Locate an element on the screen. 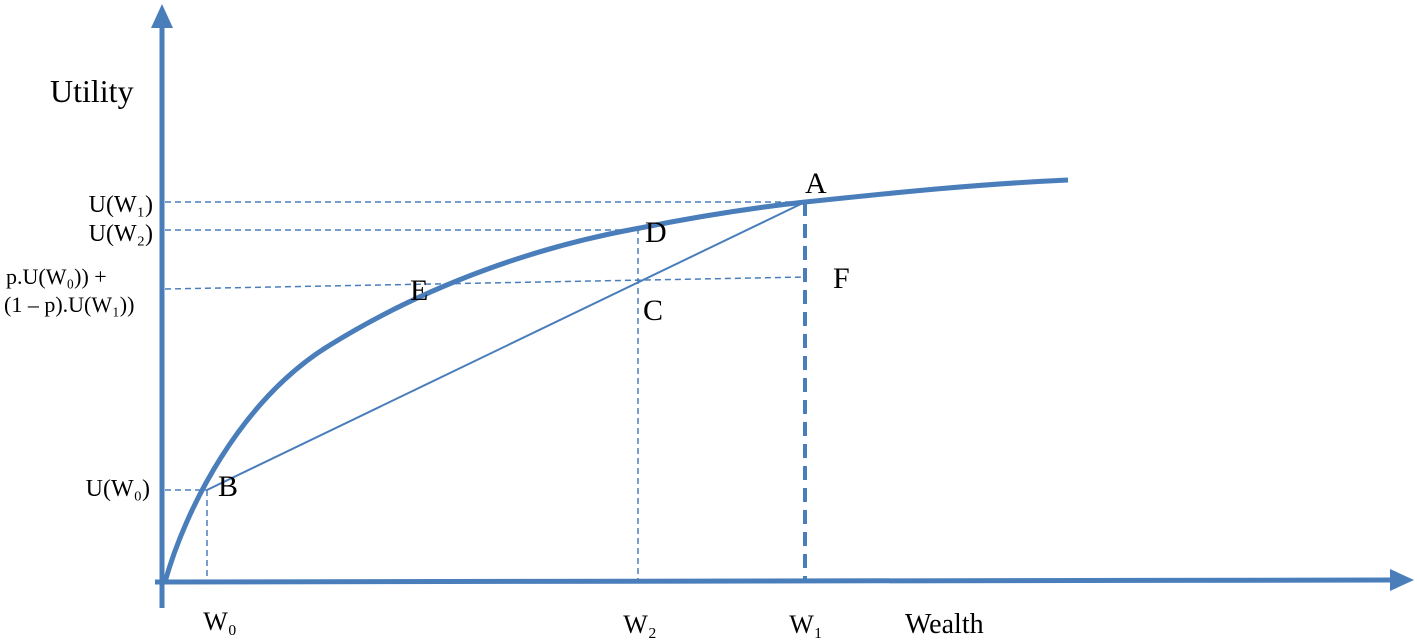 The height and width of the screenshot is (641, 1417). x-label: W₀ is located at coordinates (220, 621).